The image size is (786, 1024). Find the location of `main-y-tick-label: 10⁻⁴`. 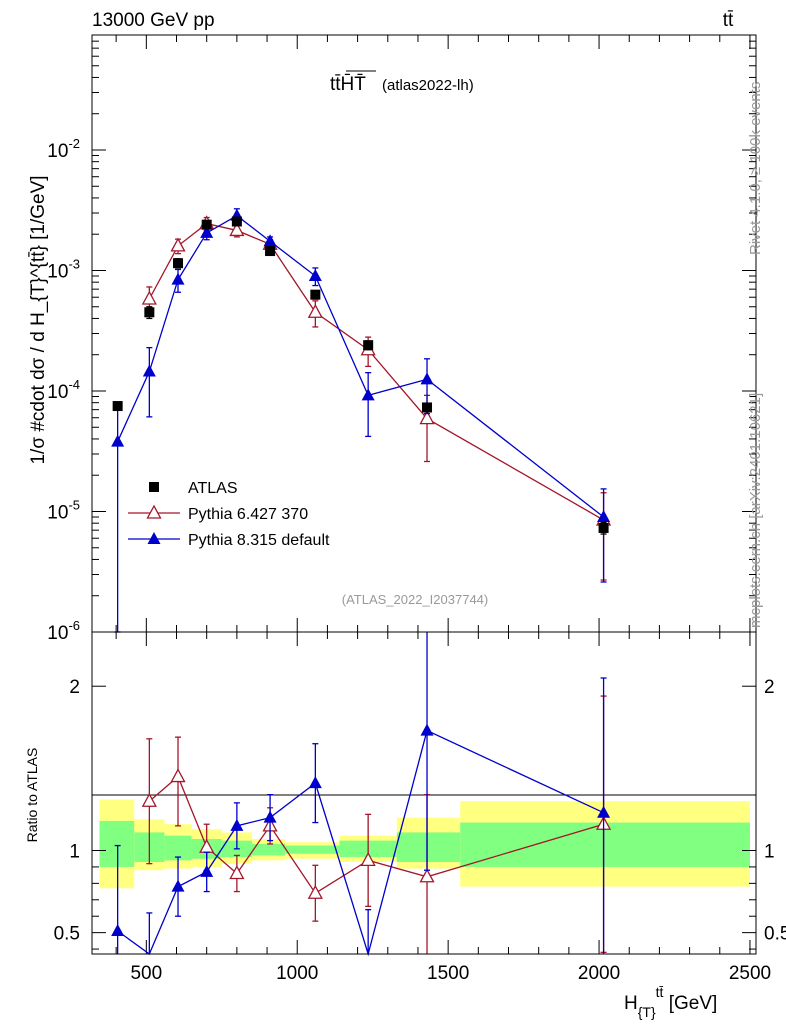

main-y-tick-label: 10⁻⁴ is located at coordinates (63, 390).